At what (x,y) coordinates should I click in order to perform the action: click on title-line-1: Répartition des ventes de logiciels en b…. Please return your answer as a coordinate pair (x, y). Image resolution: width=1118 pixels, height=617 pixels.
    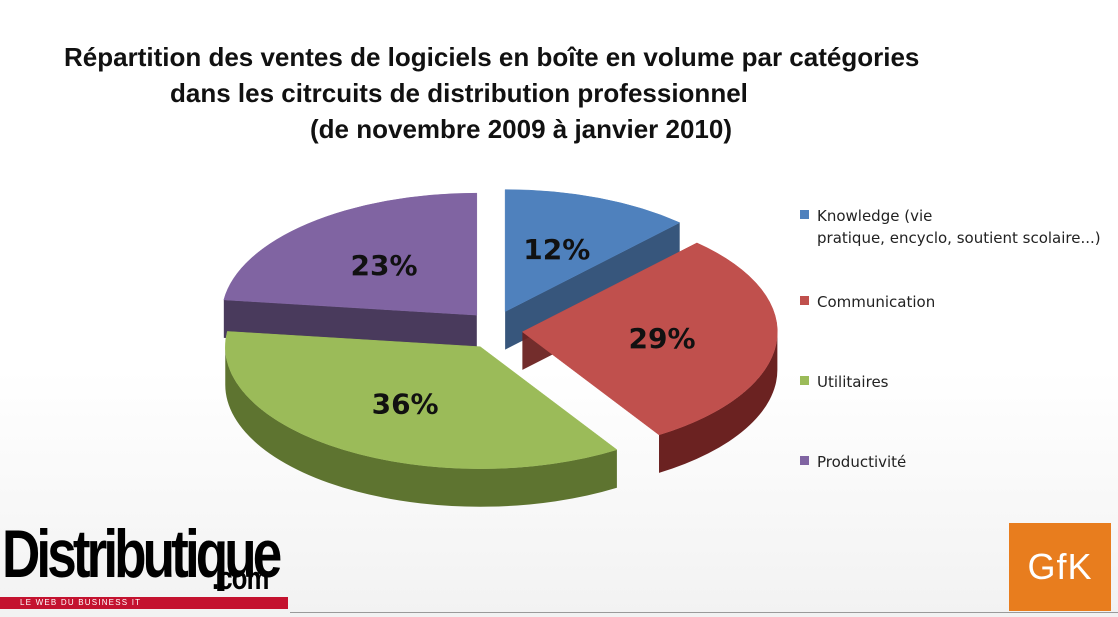
    Looking at the image, I should click on (492, 57).